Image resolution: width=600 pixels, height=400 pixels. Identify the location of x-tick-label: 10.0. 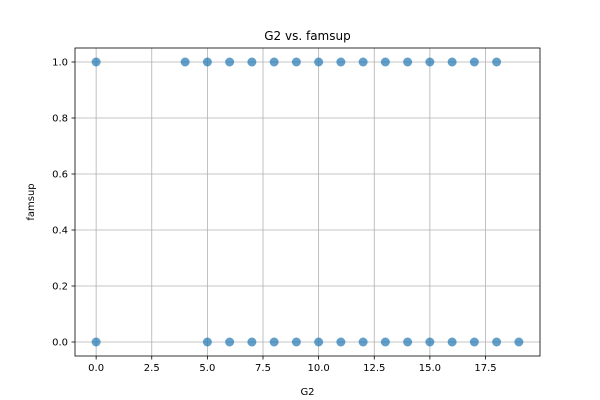
(318, 368).